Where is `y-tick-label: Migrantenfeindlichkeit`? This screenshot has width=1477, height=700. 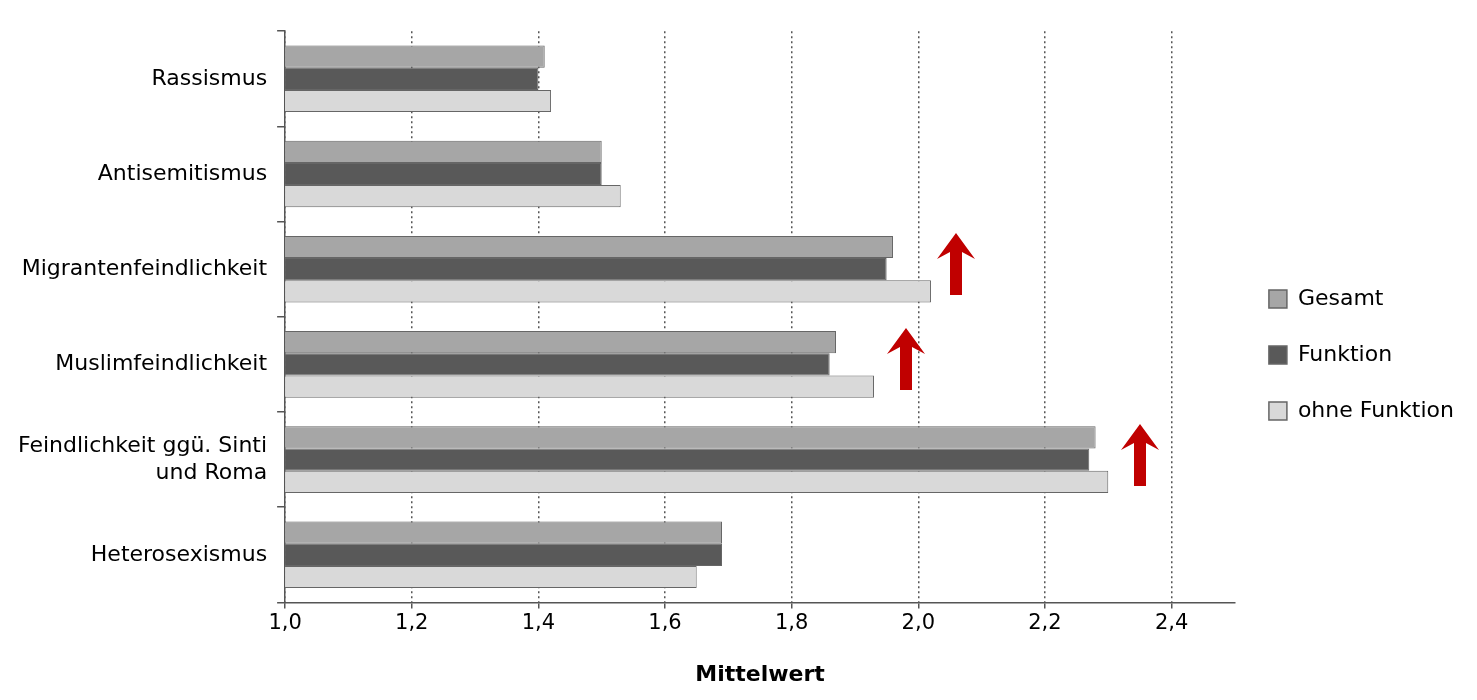
y-tick-label: Migrantenfeindlichkeit is located at coordinates (144, 267).